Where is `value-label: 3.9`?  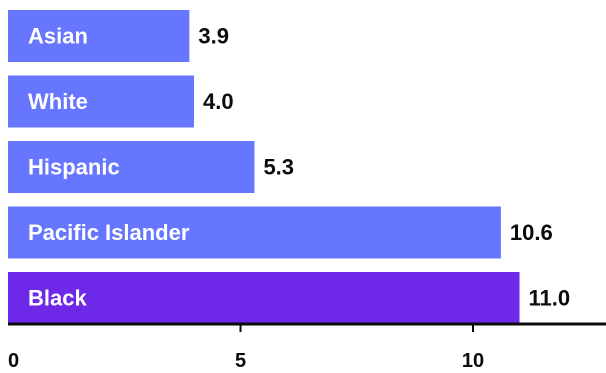
value-label: 3.9 is located at coordinates (213, 36).